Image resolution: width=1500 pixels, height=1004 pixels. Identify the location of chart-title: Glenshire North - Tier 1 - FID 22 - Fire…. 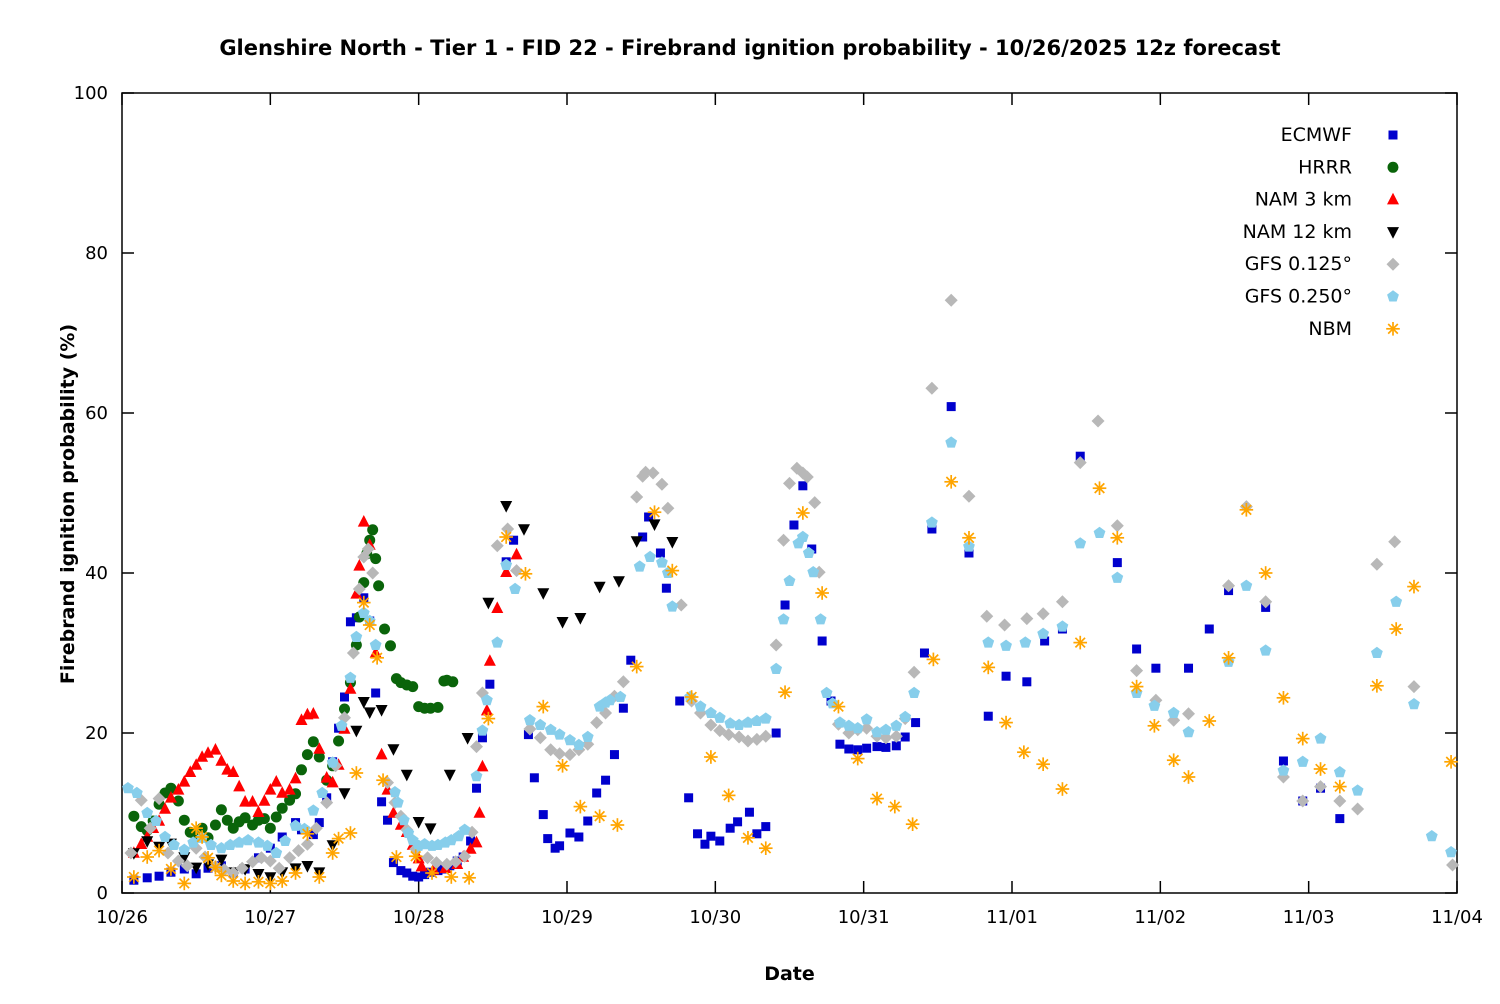
(750, 48).